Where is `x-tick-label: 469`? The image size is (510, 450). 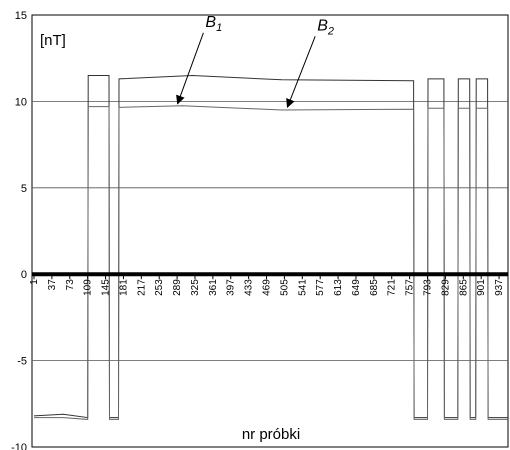
x-tick-label: 469 is located at coordinates (267, 287).